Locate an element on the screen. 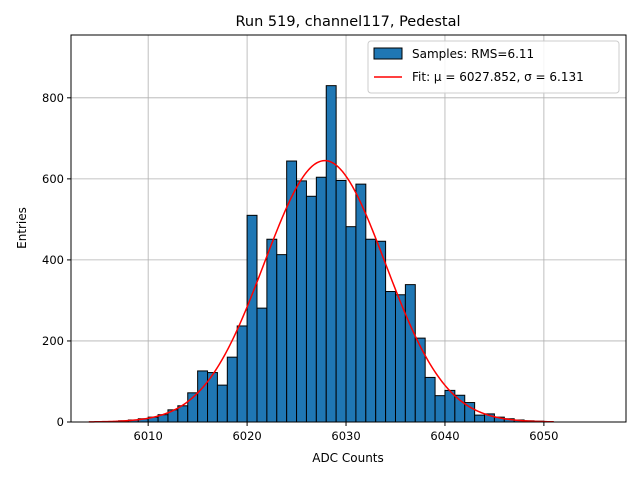 This screenshot has width=640, height=480. y-tick-label-2: 400 is located at coordinates (53, 260).